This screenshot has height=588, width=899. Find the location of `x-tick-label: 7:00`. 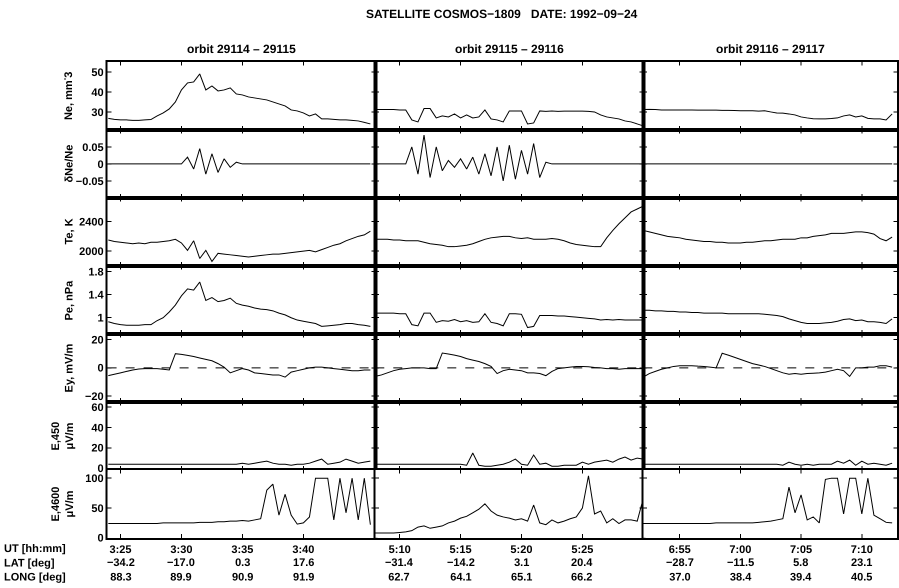

x-tick-label: 7:00 is located at coordinates (740, 550).